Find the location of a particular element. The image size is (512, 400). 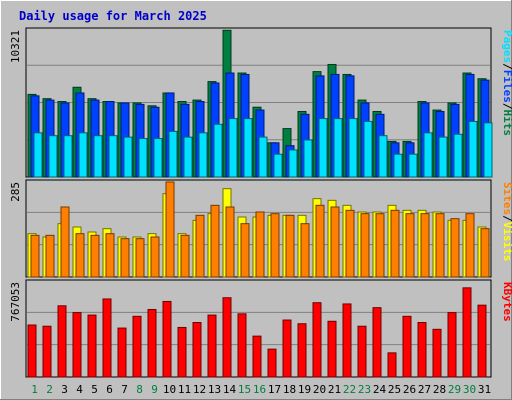

x-tick-label-31: 31 is located at coordinates (484, 389).